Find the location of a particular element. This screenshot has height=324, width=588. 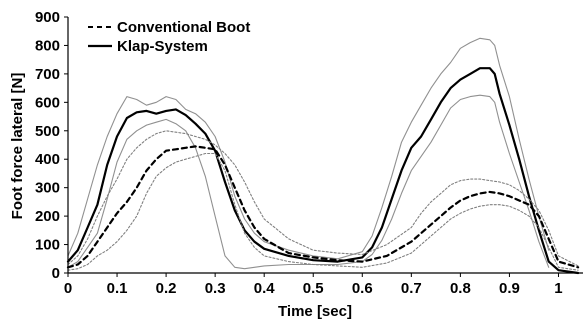

x-tick-label: 0.1 is located at coordinates (117, 288).